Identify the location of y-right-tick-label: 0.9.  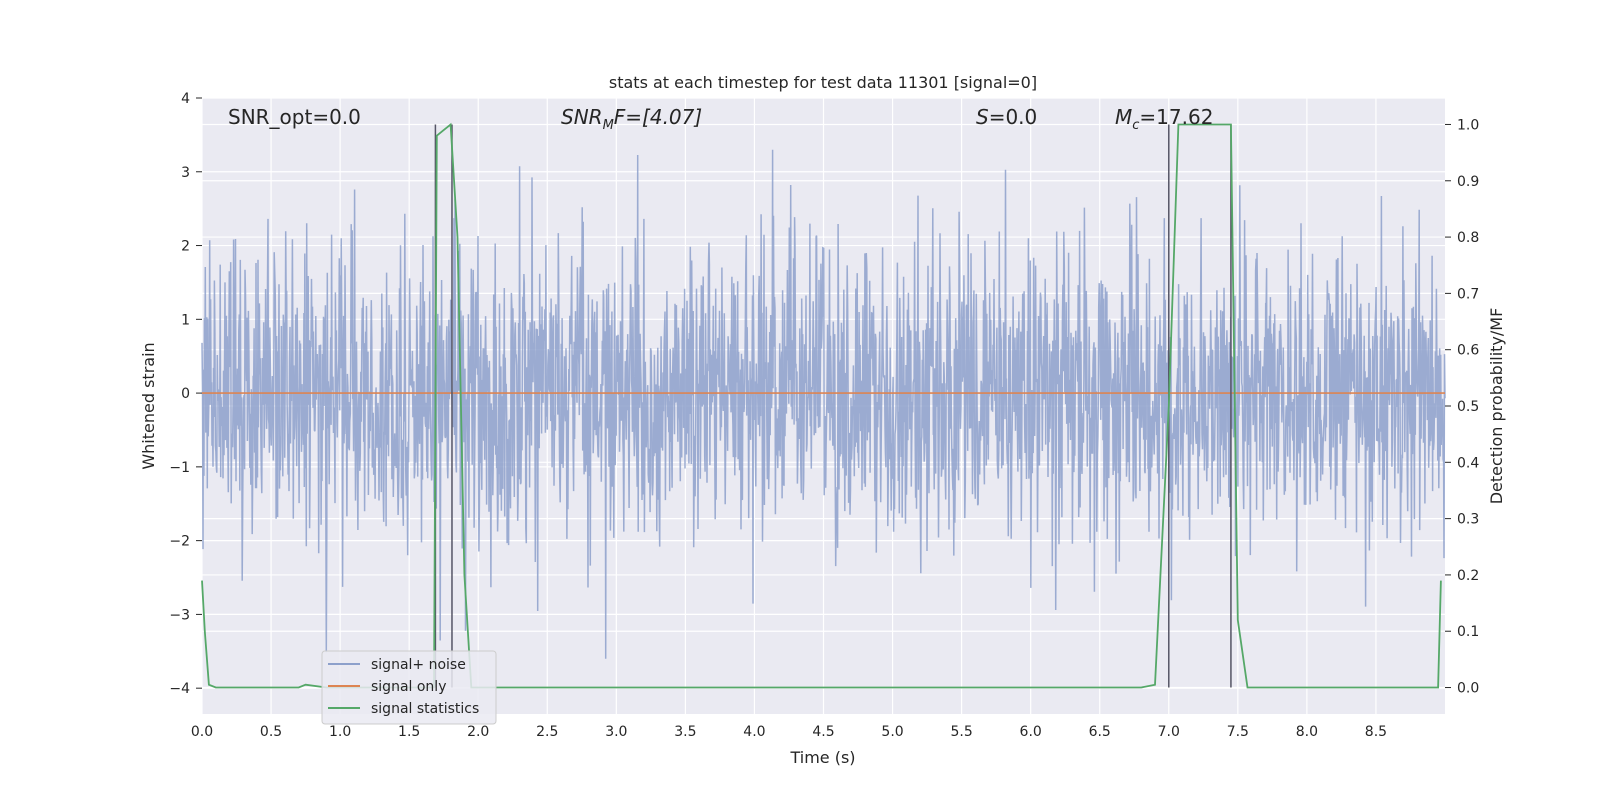
(1468, 182).